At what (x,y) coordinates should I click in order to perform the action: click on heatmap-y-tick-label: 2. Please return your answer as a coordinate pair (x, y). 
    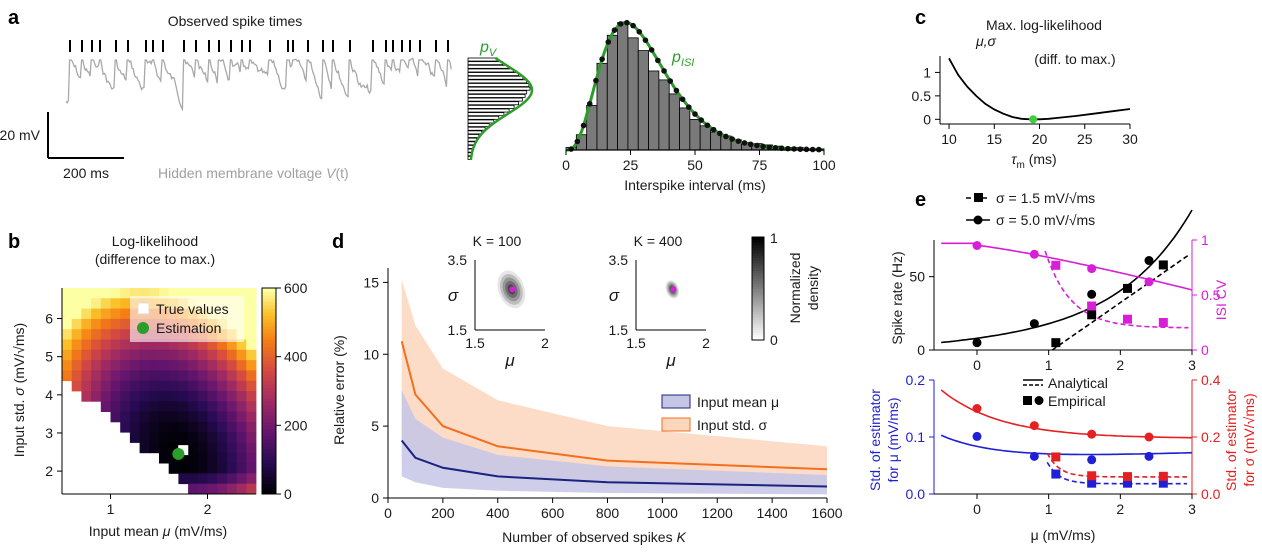
    Looking at the image, I should click on (49, 471).